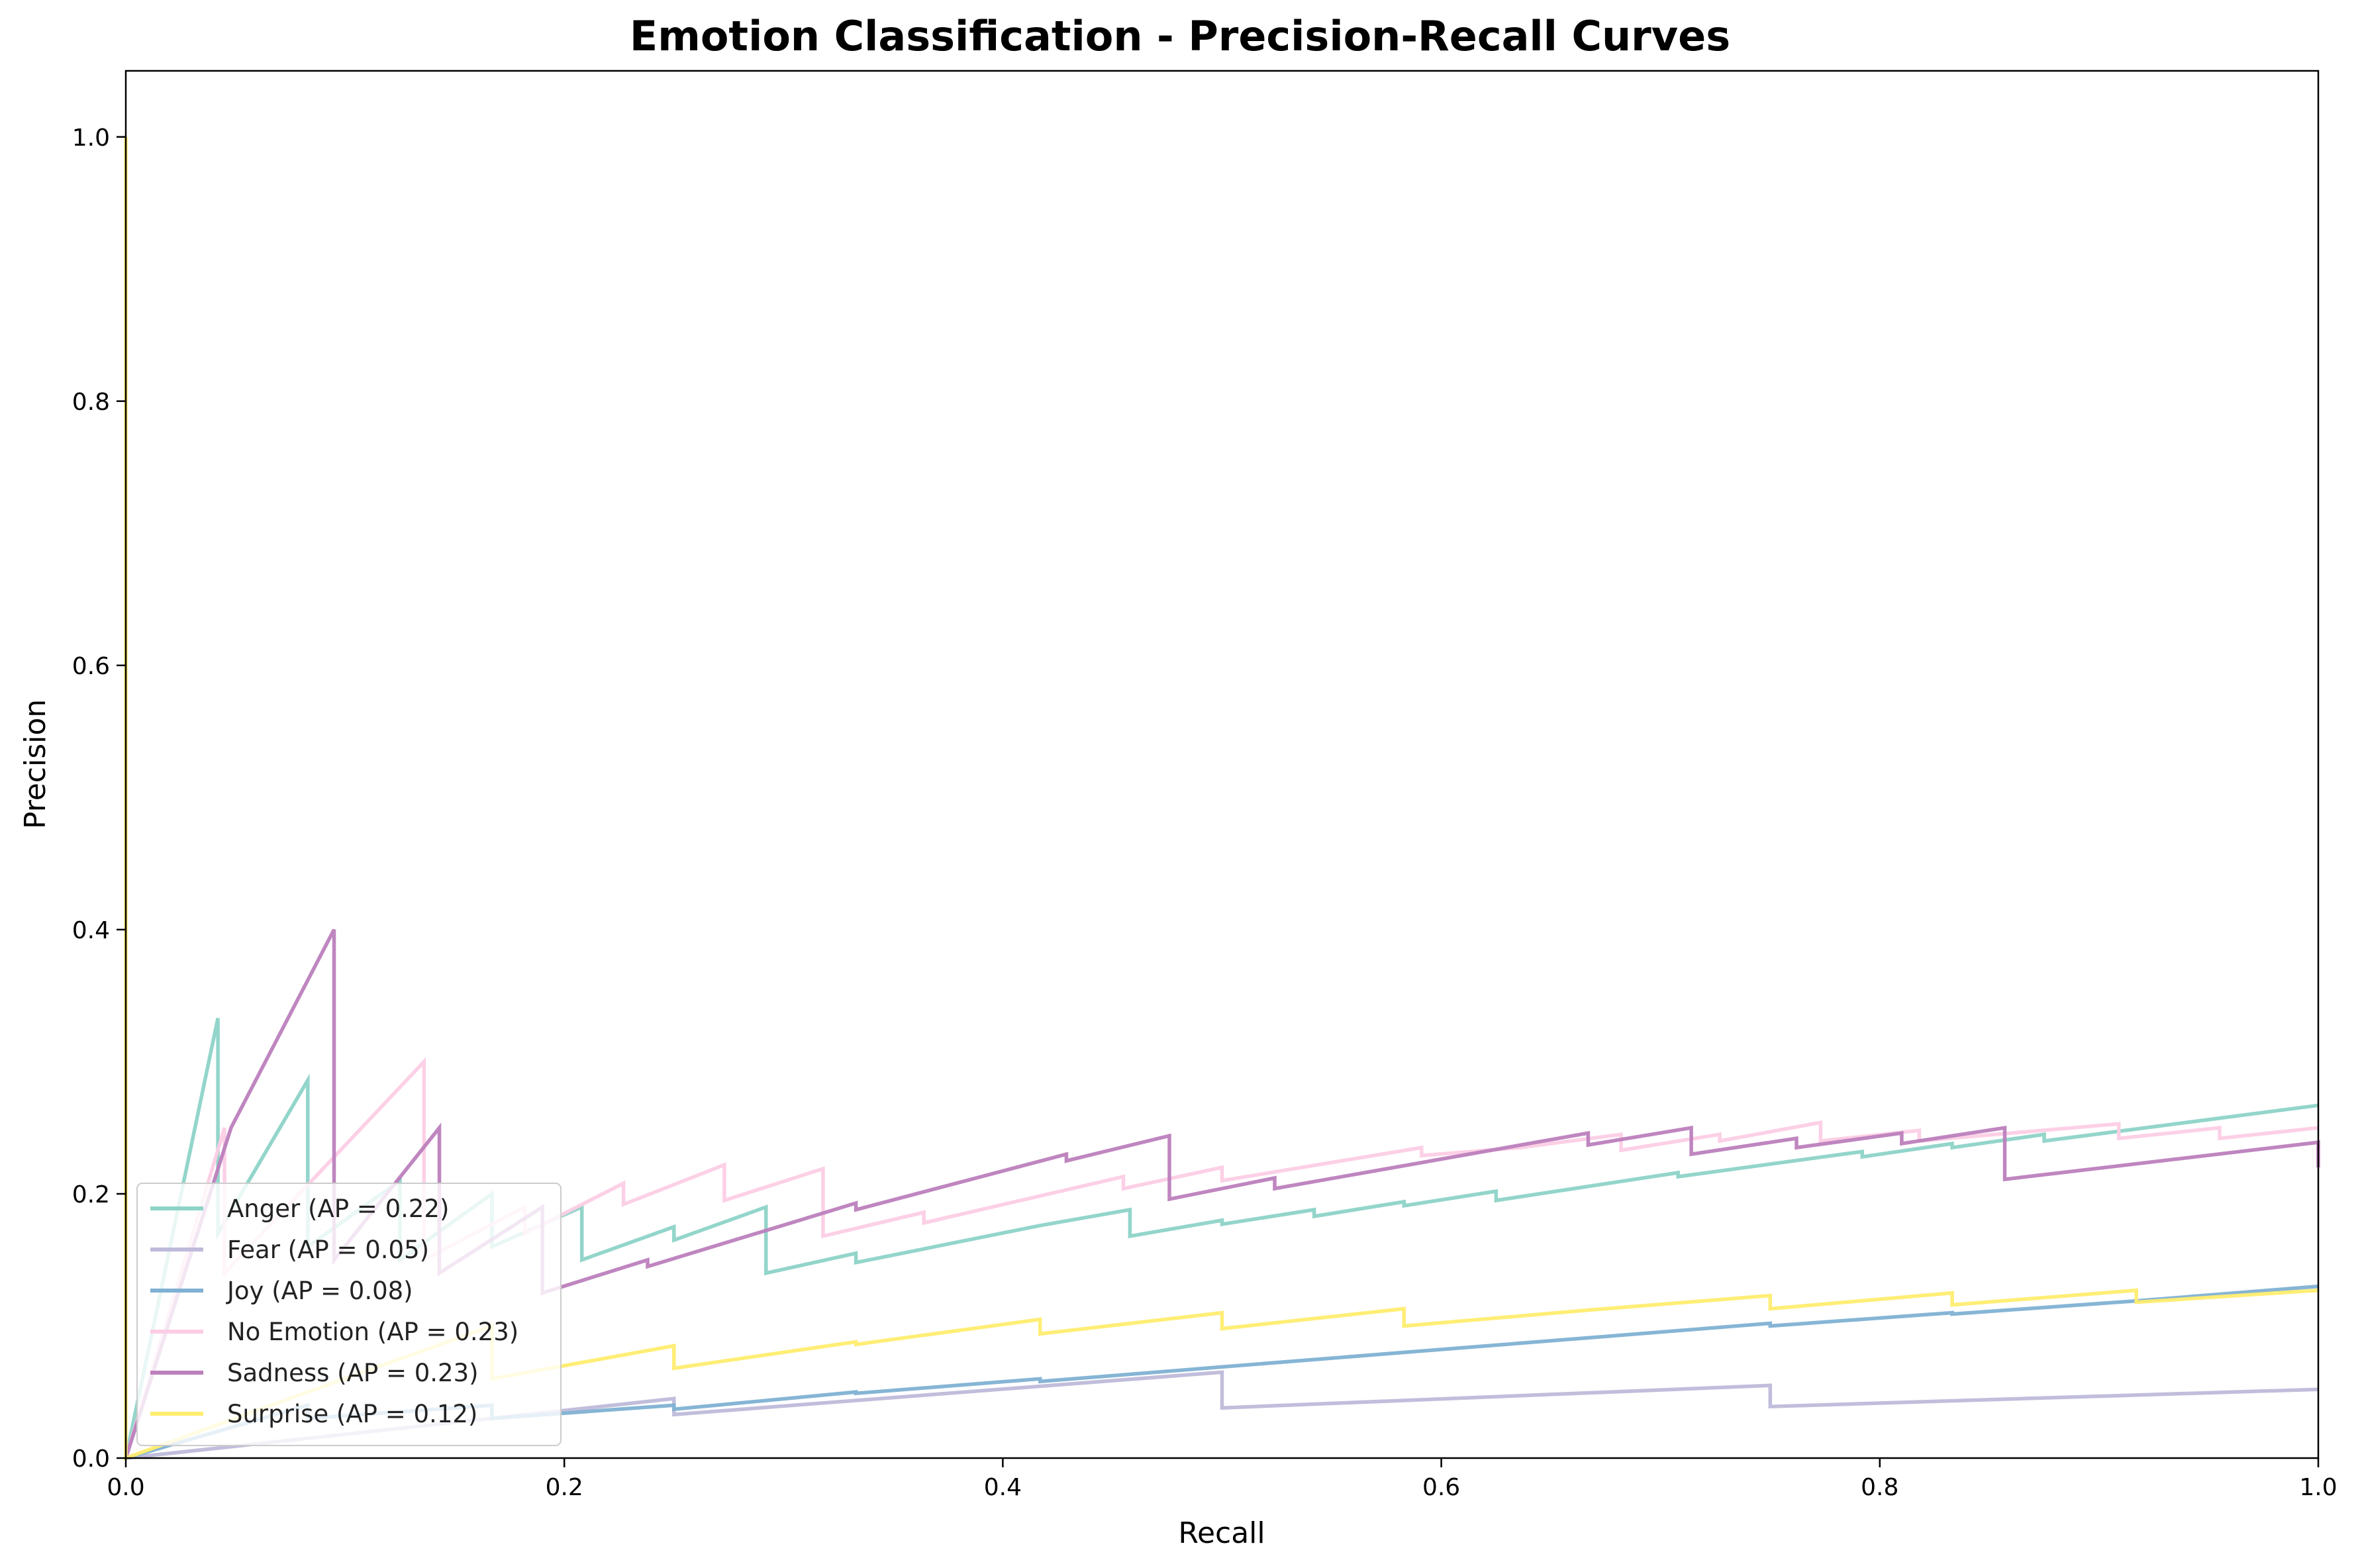 The image size is (2360, 1568). I want to click on y-tick-label: 0.6, so click(91, 666).